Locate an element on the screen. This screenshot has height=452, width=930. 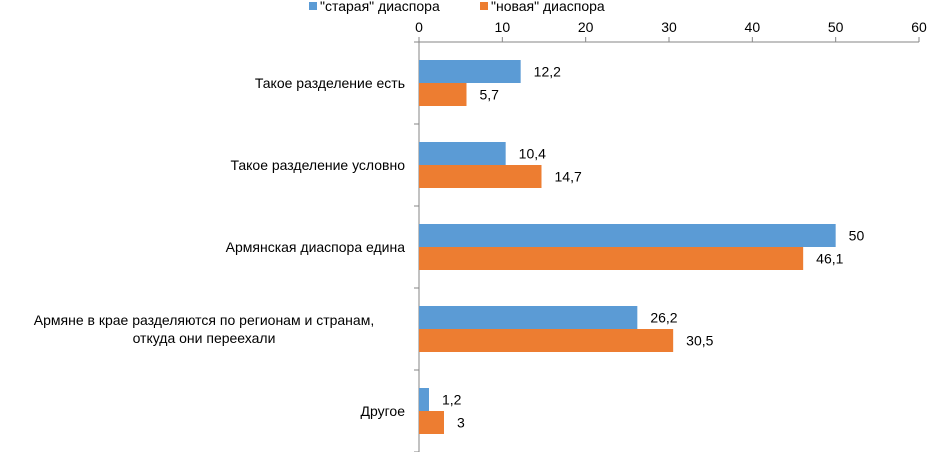
category-label-line: Армянская диаспора едина is located at coordinates (316, 247).